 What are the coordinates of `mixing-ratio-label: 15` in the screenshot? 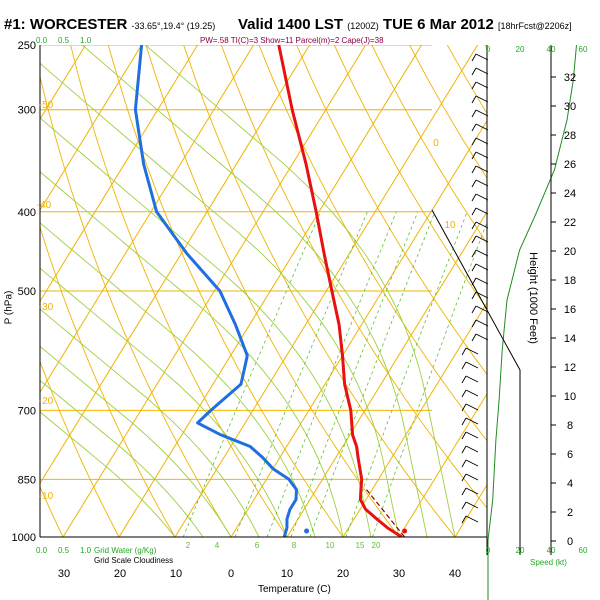 It's located at (360, 545).